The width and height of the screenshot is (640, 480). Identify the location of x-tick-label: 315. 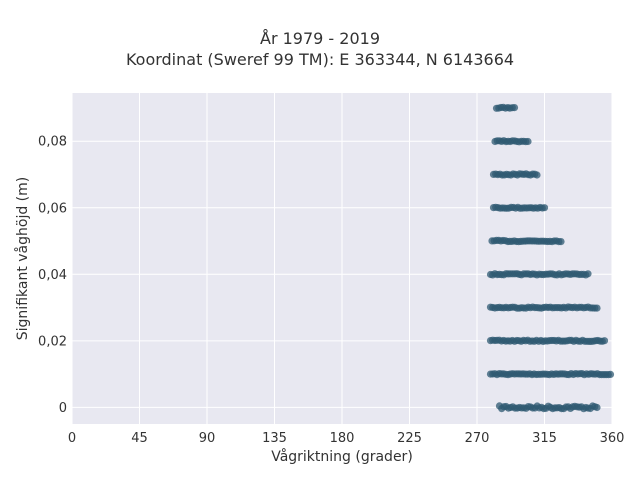
(544, 438).